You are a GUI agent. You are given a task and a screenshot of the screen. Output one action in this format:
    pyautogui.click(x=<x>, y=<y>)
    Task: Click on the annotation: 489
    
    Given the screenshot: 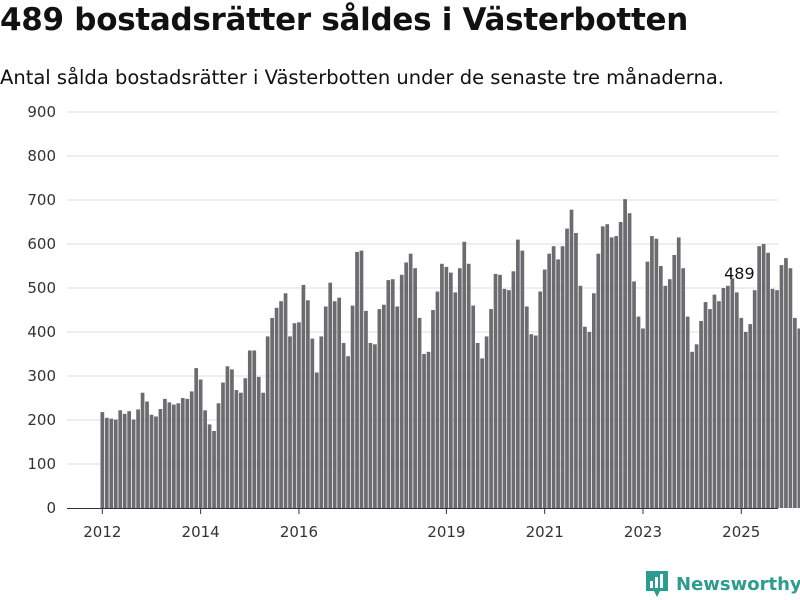 What is the action you would take?
    pyautogui.click(x=739, y=273)
    